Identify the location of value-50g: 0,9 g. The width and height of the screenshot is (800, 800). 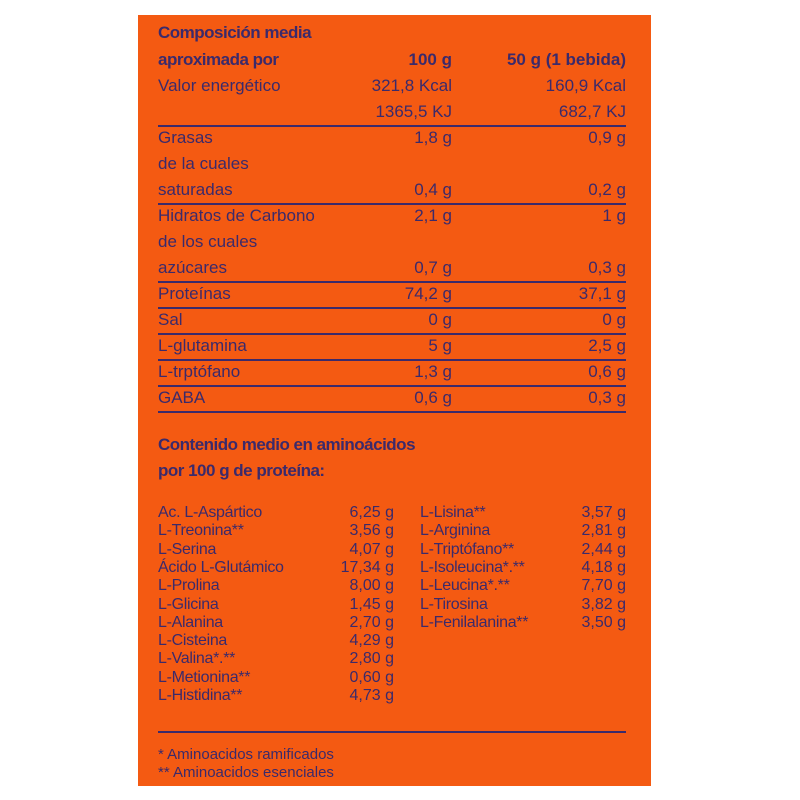
(607, 137).